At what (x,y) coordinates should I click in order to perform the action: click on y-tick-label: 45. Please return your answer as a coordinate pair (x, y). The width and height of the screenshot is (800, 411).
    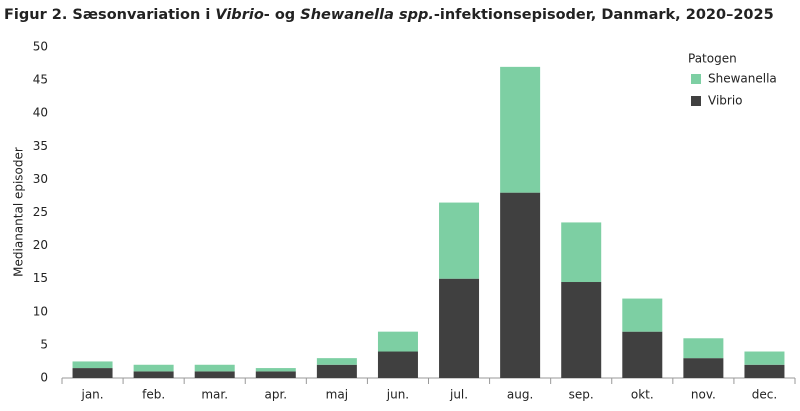
    Looking at the image, I should click on (40, 80).